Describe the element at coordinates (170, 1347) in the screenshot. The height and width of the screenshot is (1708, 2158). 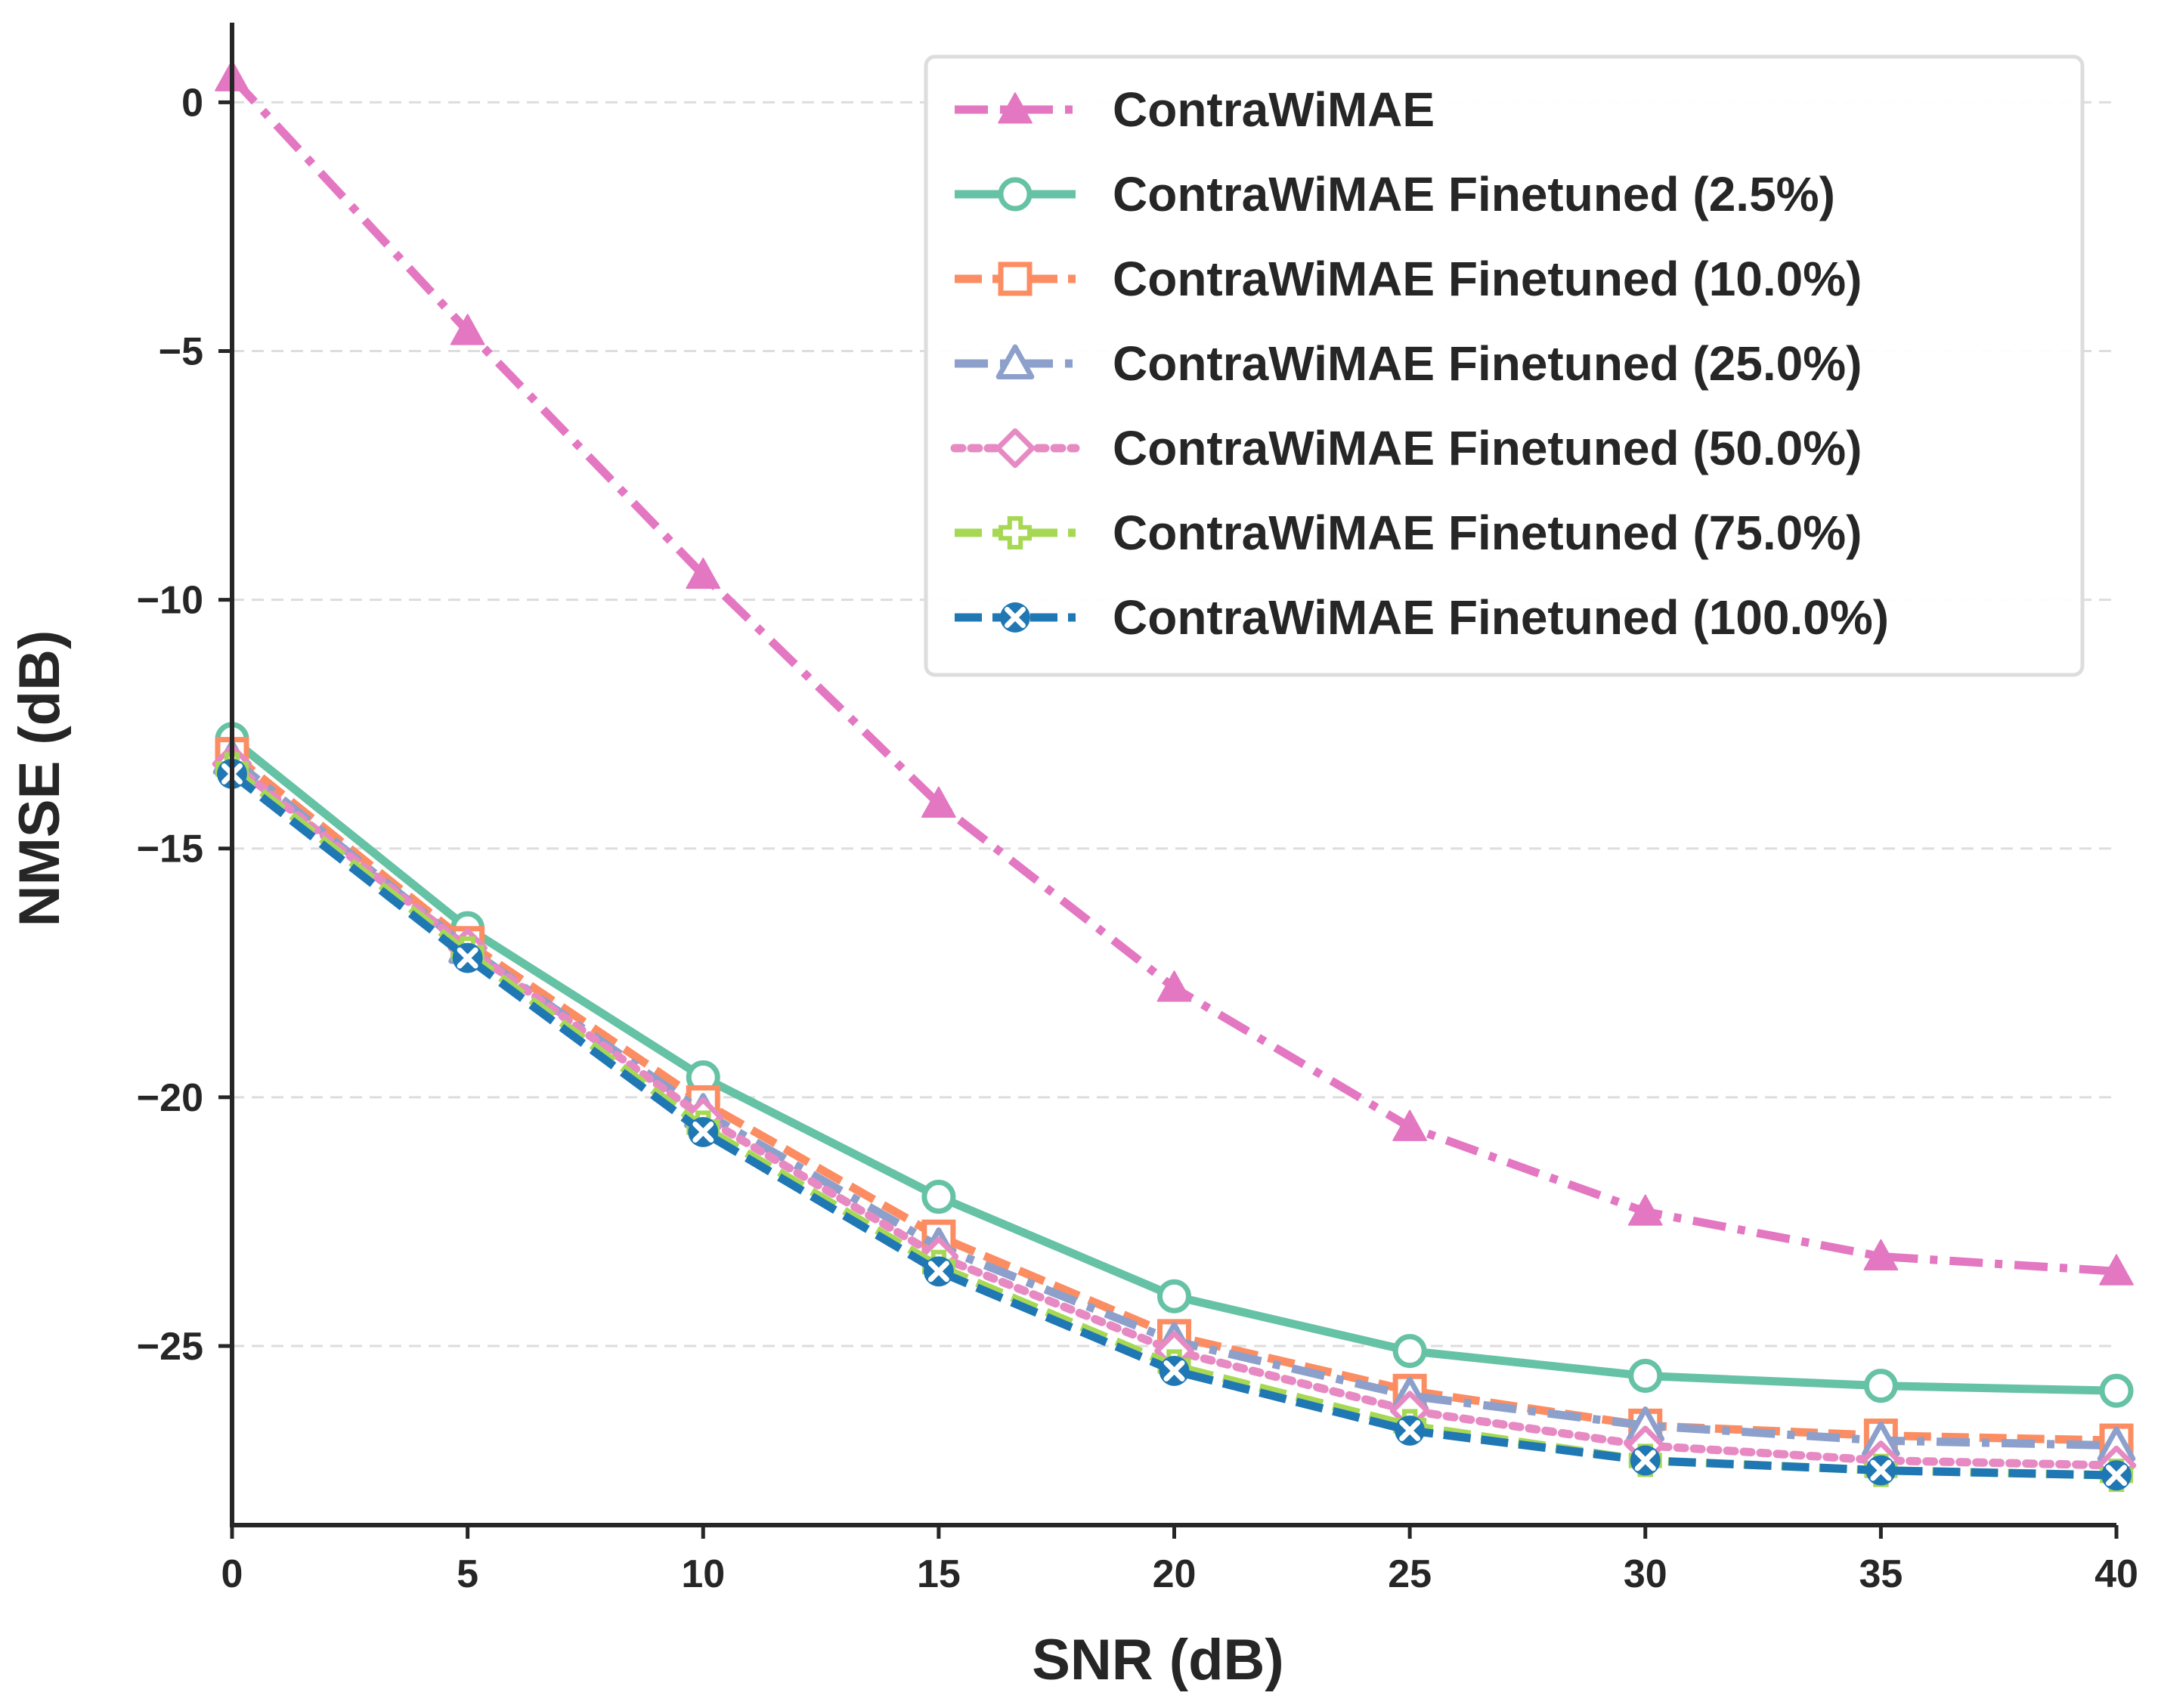
I see `y-tick-label-5: −25` at that location.